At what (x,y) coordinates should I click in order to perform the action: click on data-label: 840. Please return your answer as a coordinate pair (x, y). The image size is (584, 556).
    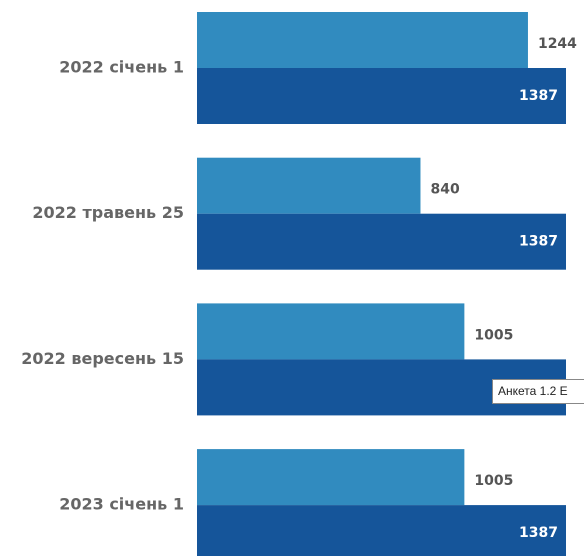
    Looking at the image, I should click on (444, 190).